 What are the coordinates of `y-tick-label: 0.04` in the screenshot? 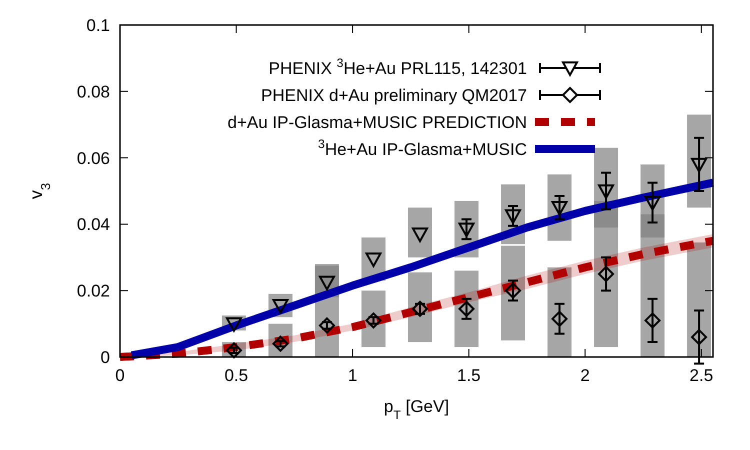 It's located at (93, 224).